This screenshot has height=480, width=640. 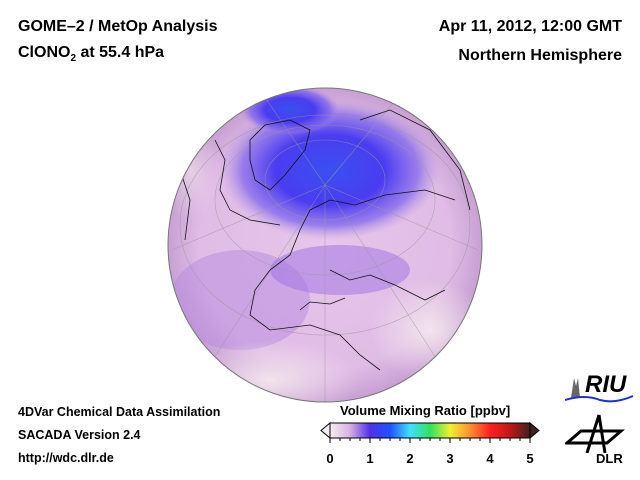 I want to click on colorbar, so click(x=430, y=432).